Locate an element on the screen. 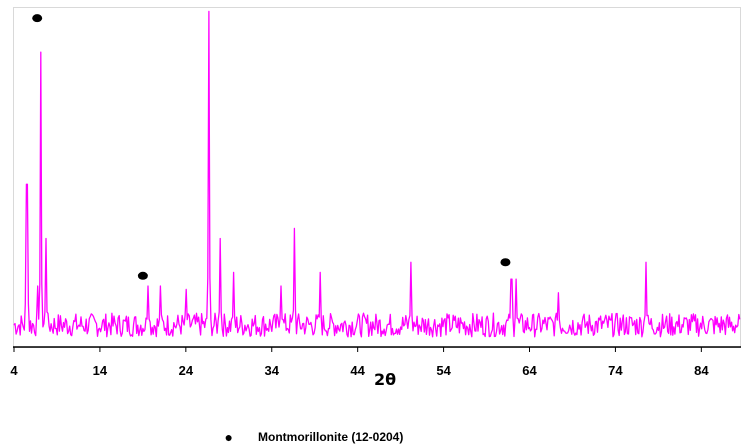 The width and height of the screenshot is (742, 448). x-tick-label: 64 is located at coordinates (529, 370).